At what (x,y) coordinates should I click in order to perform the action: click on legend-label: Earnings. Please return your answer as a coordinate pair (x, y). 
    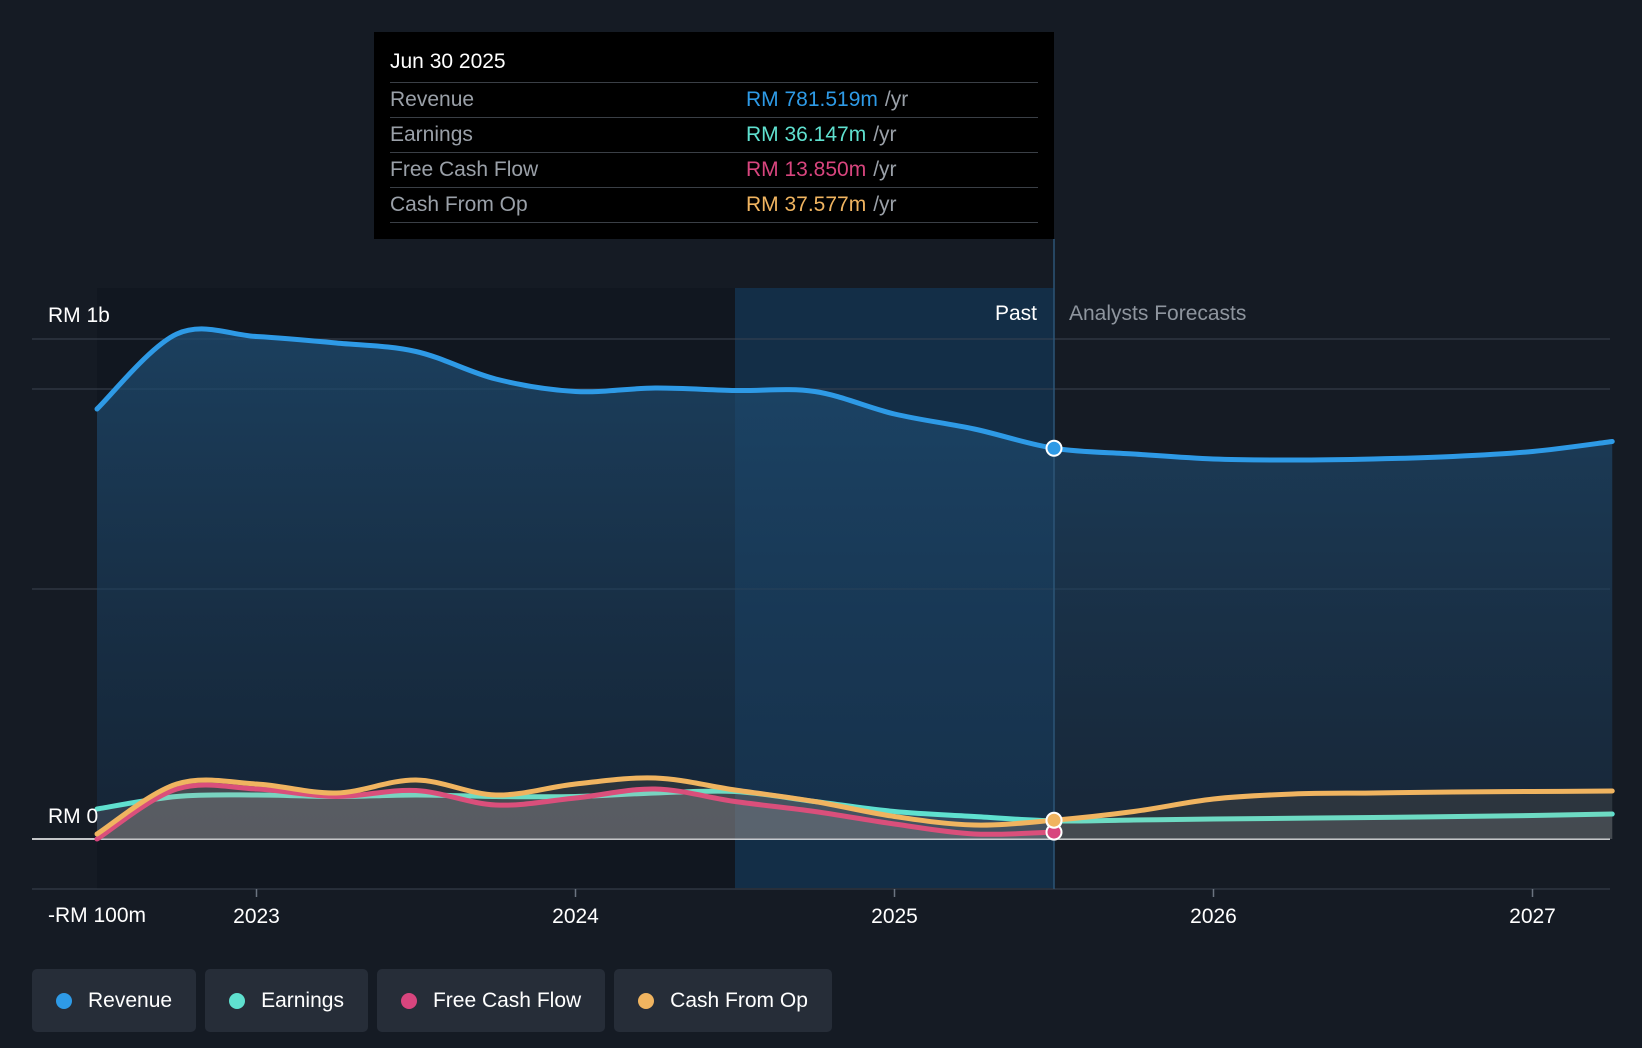
    Looking at the image, I should click on (302, 1000).